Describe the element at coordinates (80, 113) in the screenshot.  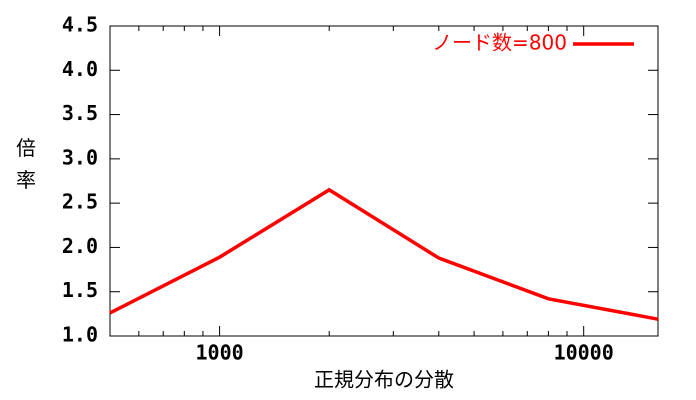
I see `y-tick-label: 3.5` at that location.